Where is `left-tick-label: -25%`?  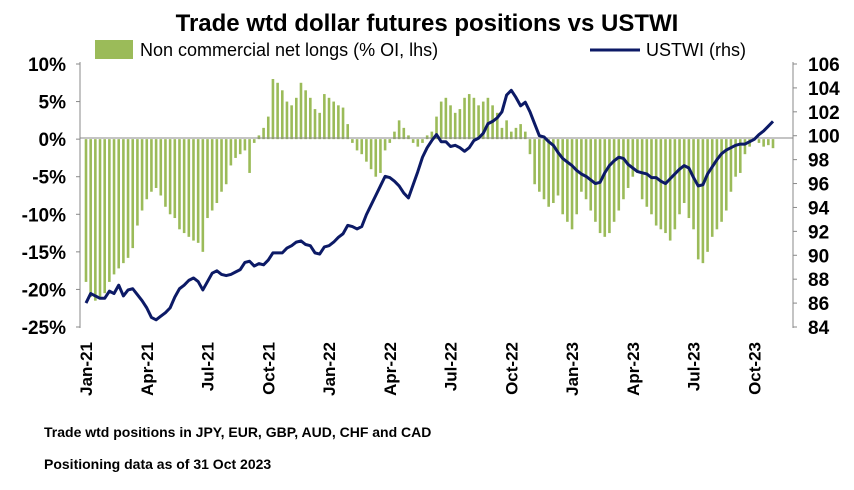 left-tick-label: -25% is located at coordinates (44, 328).